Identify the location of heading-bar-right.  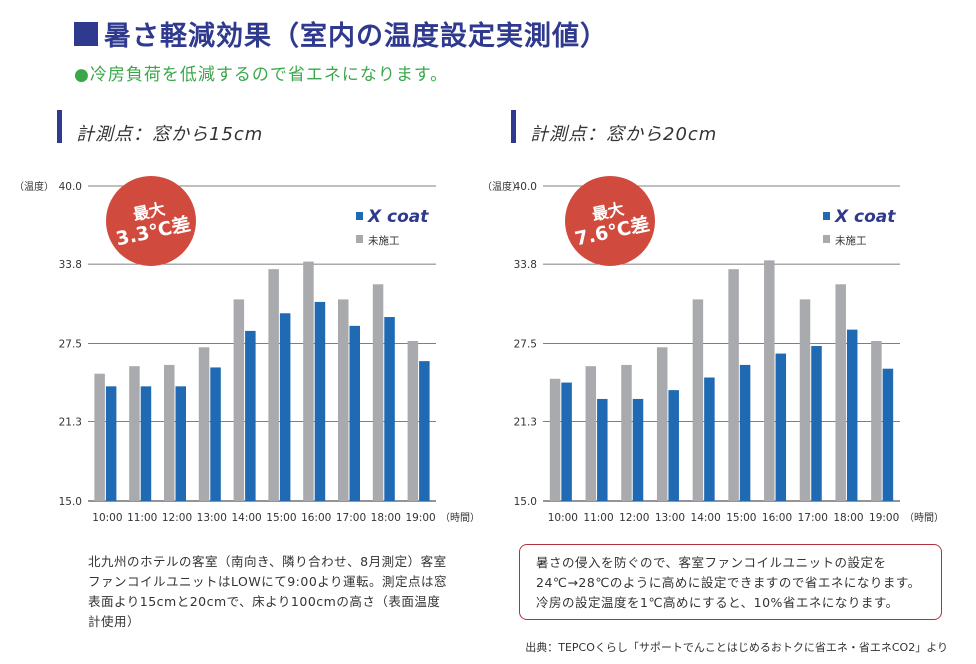
(513, 126).